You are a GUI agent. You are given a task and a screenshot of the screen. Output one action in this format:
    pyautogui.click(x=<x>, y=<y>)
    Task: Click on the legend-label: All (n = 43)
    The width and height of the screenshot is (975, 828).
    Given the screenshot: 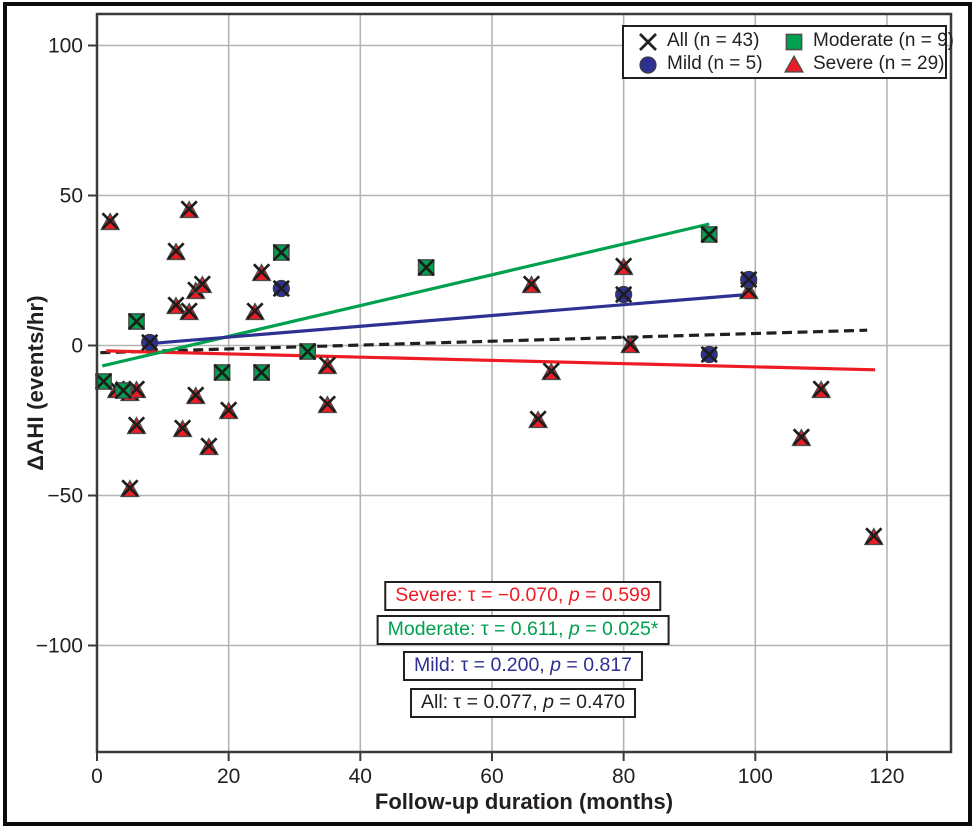 What is the action you would take?
    pyautogui.click(x=713, y=40)
    